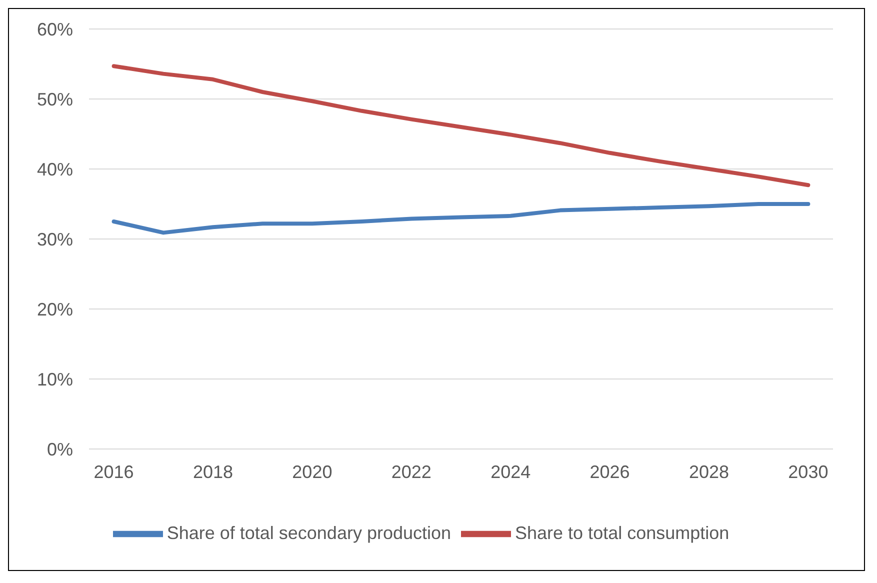 The image size is (877, 583). I want to click on y-tick-label: 10%, so click(54, 379).